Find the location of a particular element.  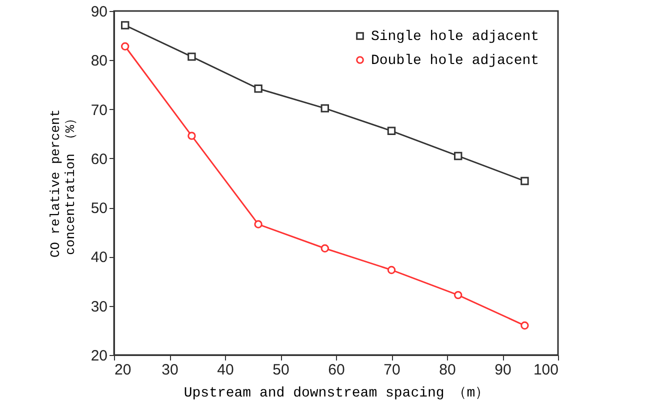

x-tick-label: 100 is located at coordinates (545, 370).